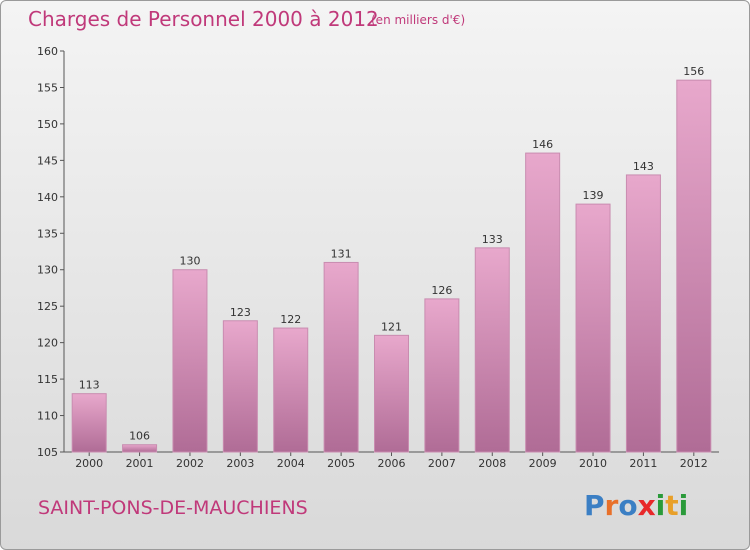 Image resolution: width=750 pixels, height=550 pixels. I want to click on y-tick-label: 145, so click(47, 160).